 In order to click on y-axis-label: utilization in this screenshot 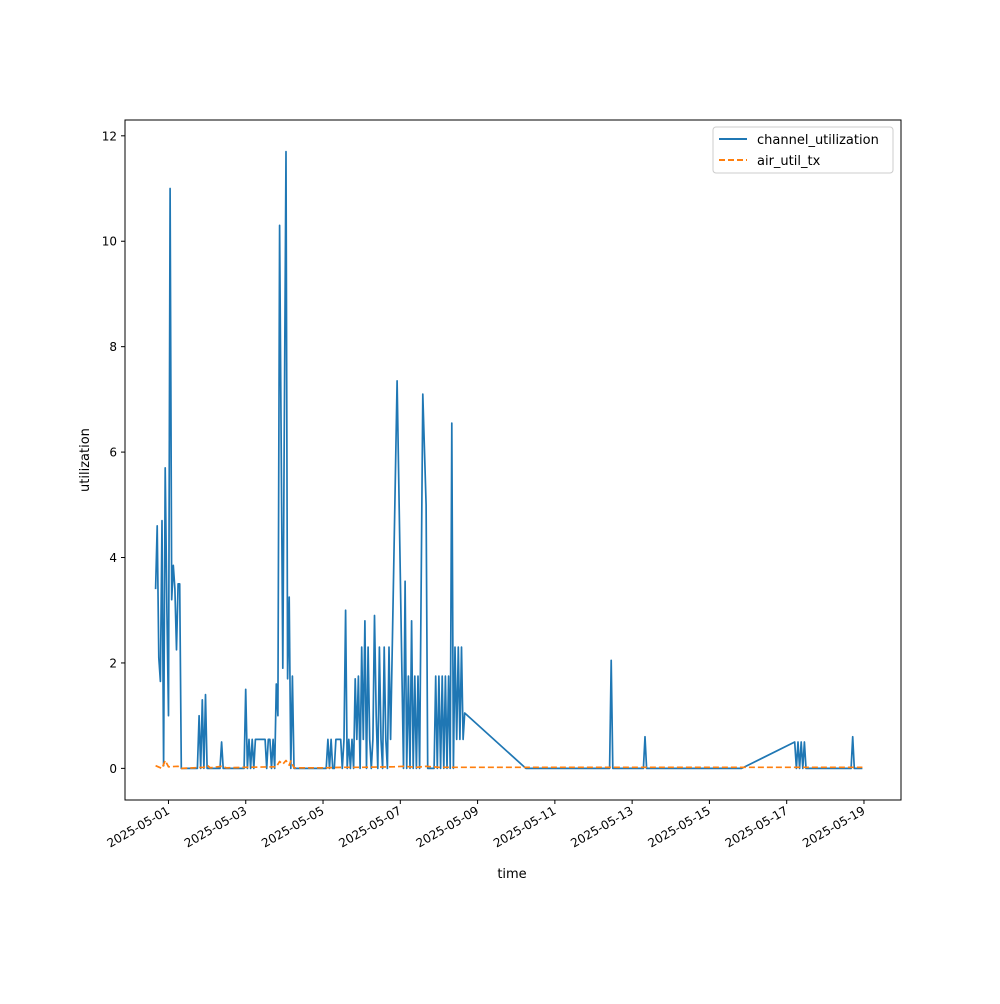, I will do `click(85, 460)`.